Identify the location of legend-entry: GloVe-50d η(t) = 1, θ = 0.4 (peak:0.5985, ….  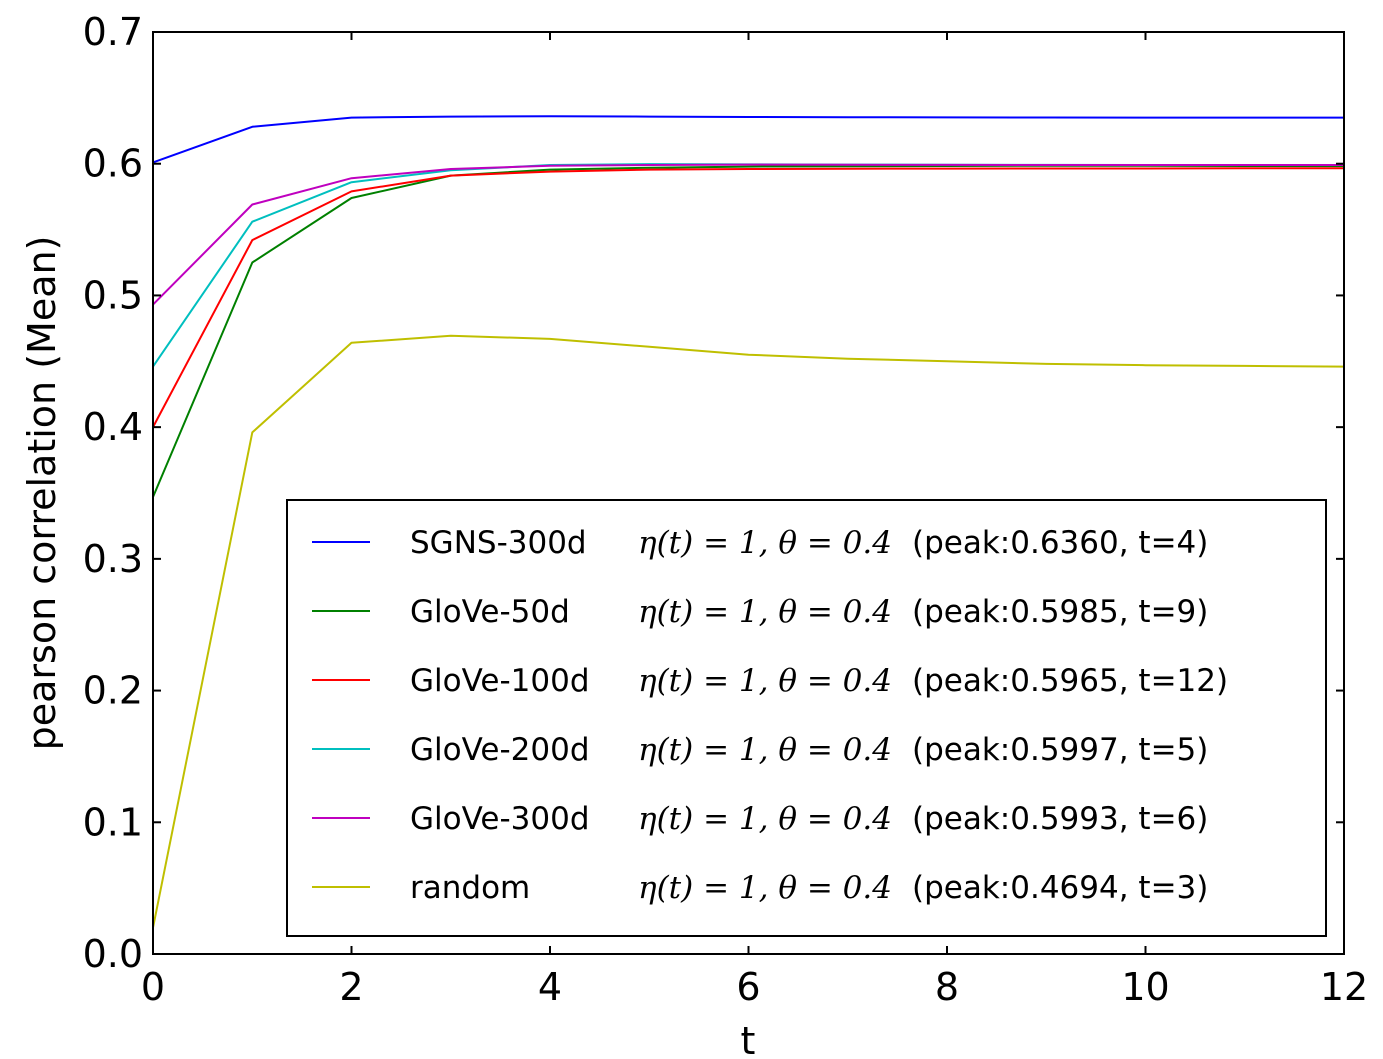
(760, 612).